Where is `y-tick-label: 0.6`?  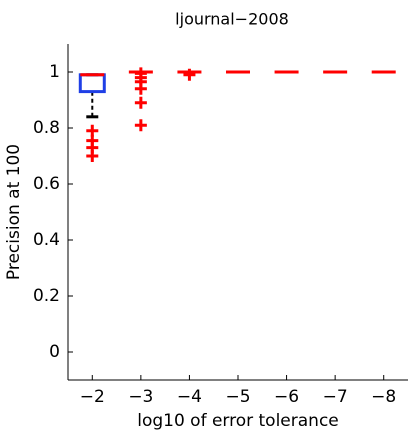 y-tick-label: 0.6 is located at coordinates (46, 184).